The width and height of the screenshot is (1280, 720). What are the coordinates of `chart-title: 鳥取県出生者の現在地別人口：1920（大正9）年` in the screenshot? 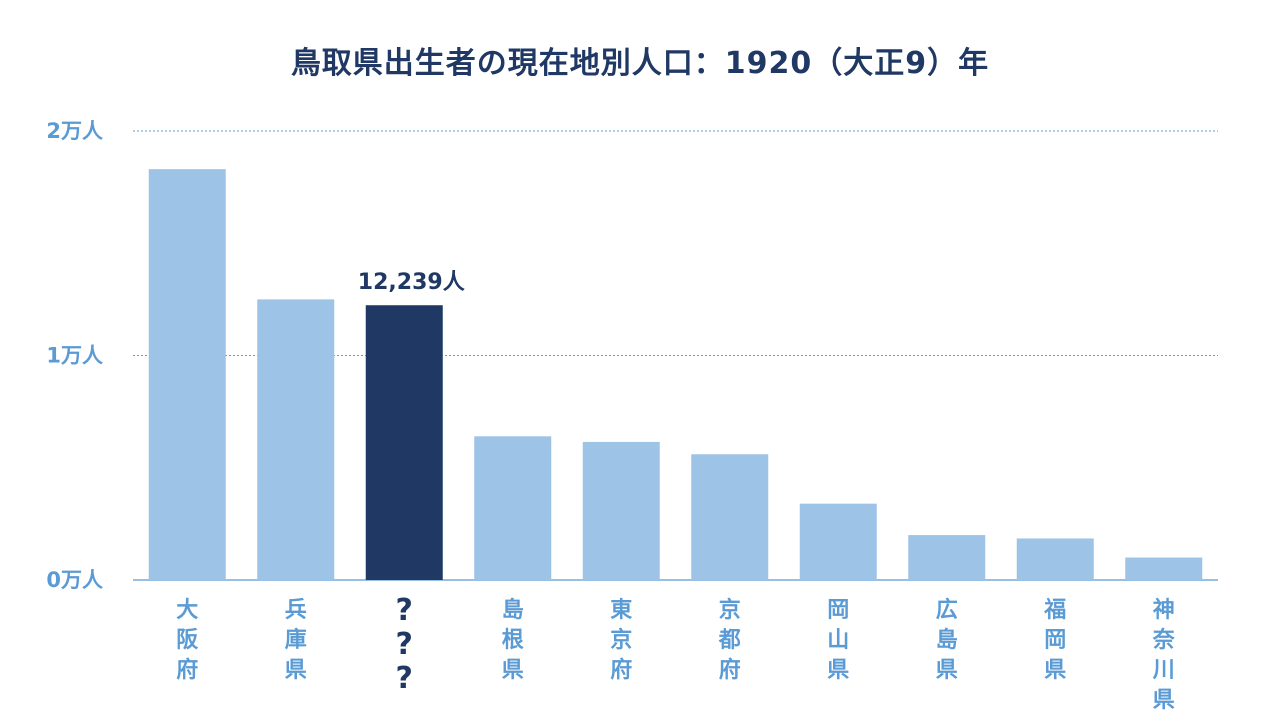 It's located at (640, 63).